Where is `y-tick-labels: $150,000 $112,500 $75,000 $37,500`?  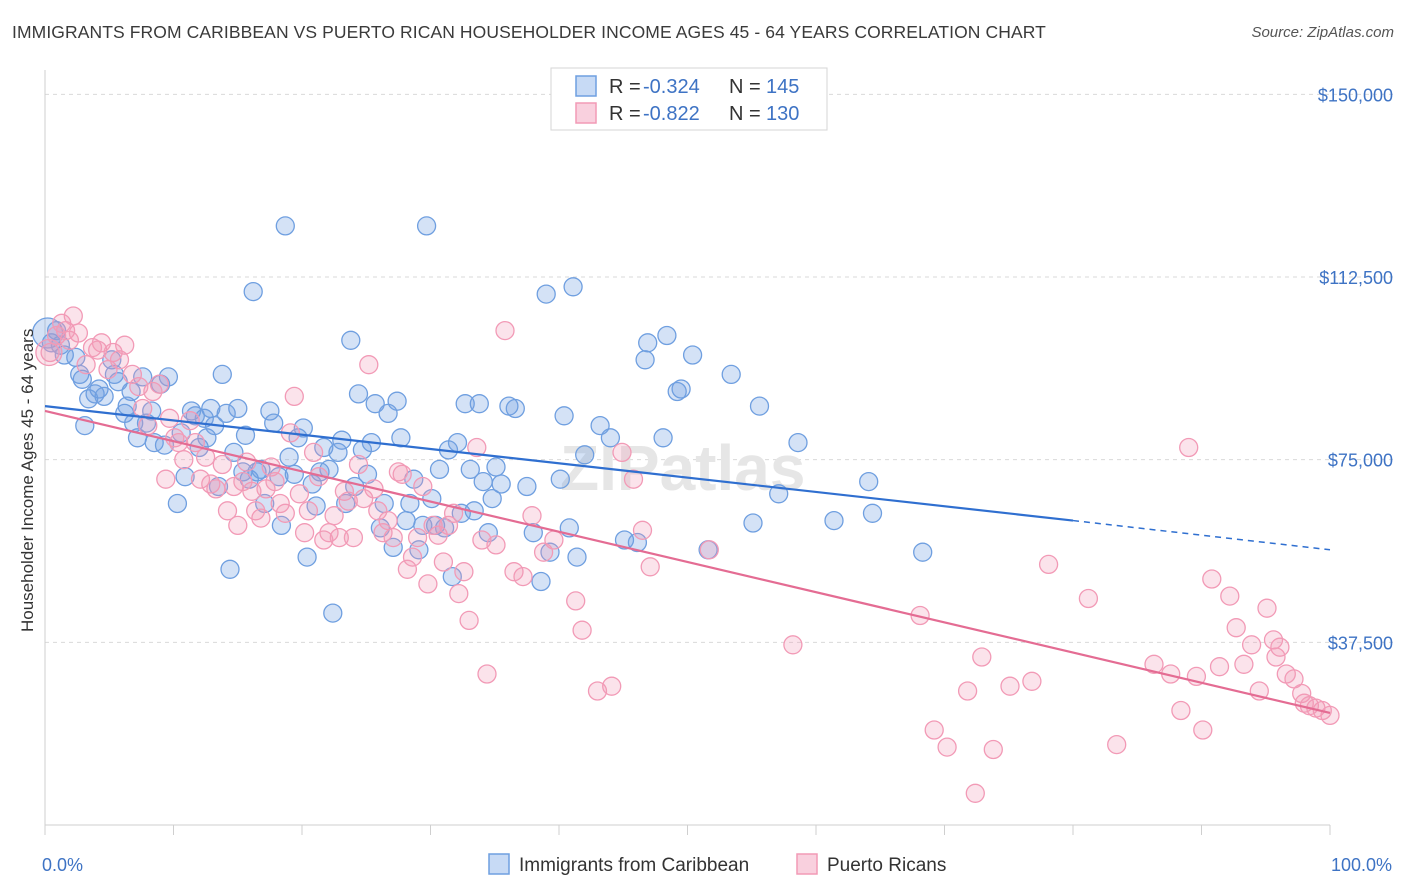
y-tick-labels: $150,000 $112,500 $75,000 $37,500 is located at coordinates (1355, 369).